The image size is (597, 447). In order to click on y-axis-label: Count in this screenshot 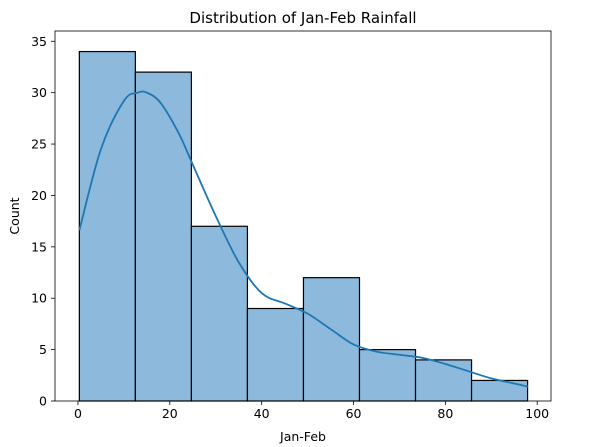, I will do `click(14, 215)`.